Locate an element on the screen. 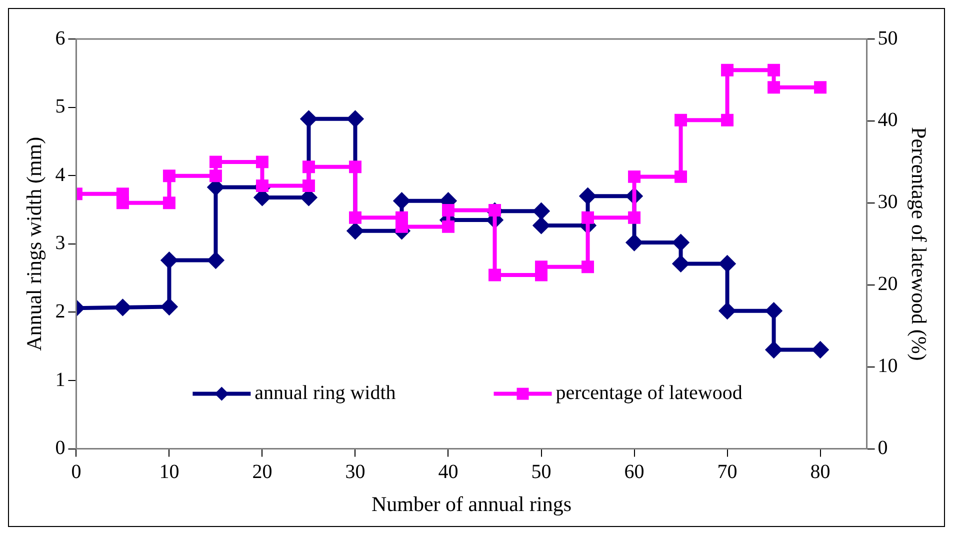  x-tick-label: 70 is located at coordinates (727, 472).